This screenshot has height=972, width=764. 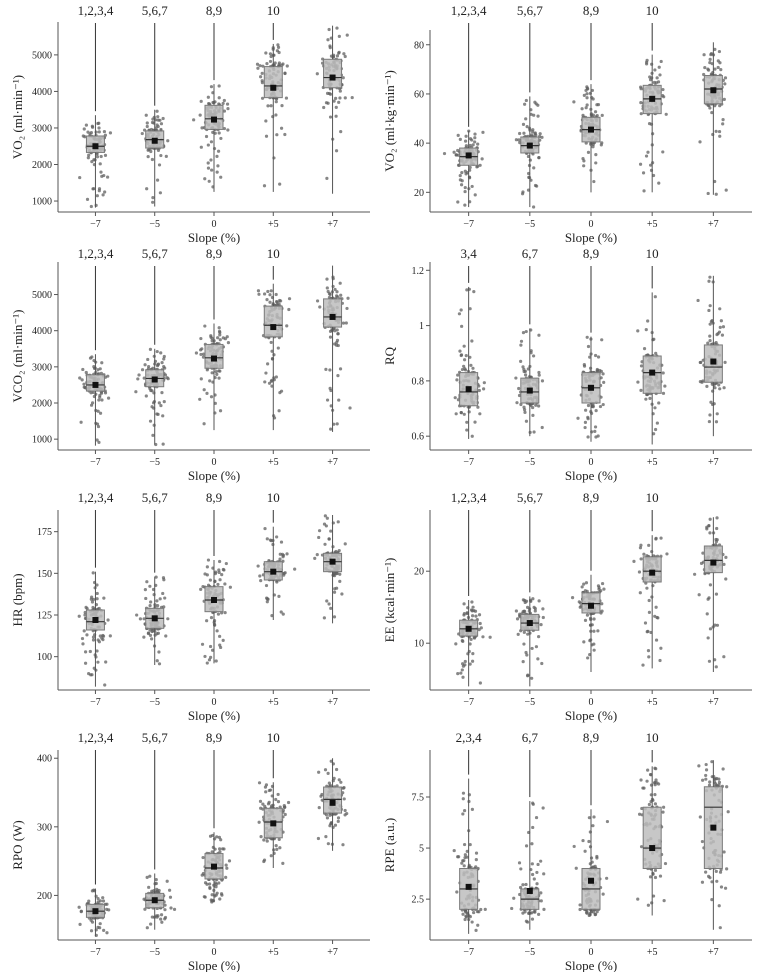 I want to click on significance-label: 1,2,3,4, so click(x=96, y=10).